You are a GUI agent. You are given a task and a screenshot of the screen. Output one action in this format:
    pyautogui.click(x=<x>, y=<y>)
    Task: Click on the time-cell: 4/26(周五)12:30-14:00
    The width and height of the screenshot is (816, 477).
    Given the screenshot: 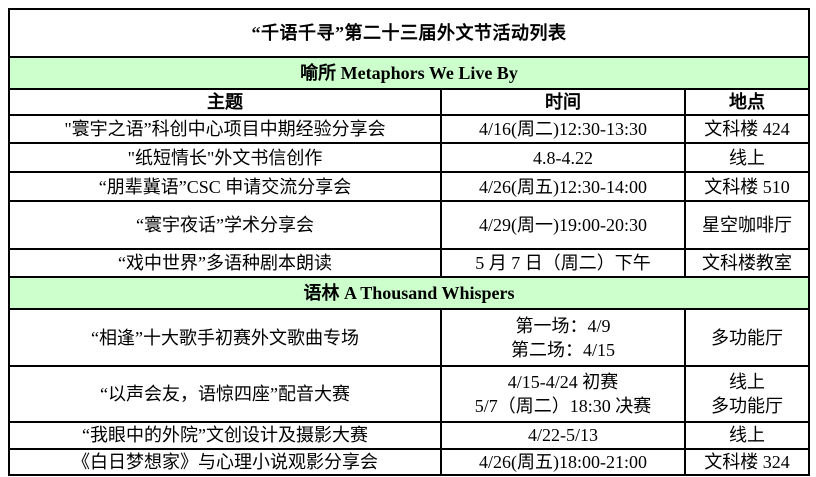 What is the action you would take?
    pyautogui.click(x=563, y=187)
    